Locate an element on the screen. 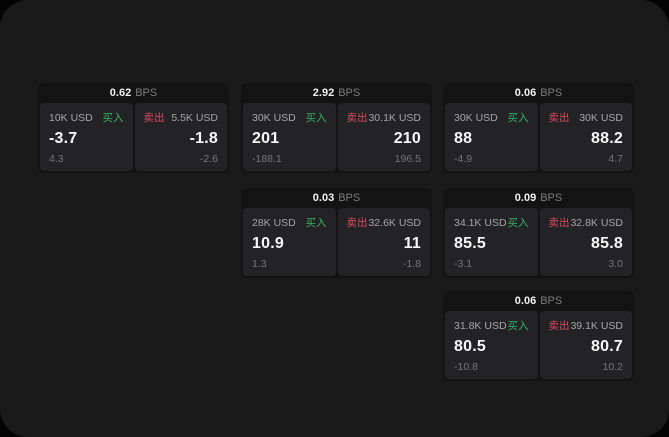 The image size is (669, 437). buy-price: 88 is located at coordinates (463, 138).